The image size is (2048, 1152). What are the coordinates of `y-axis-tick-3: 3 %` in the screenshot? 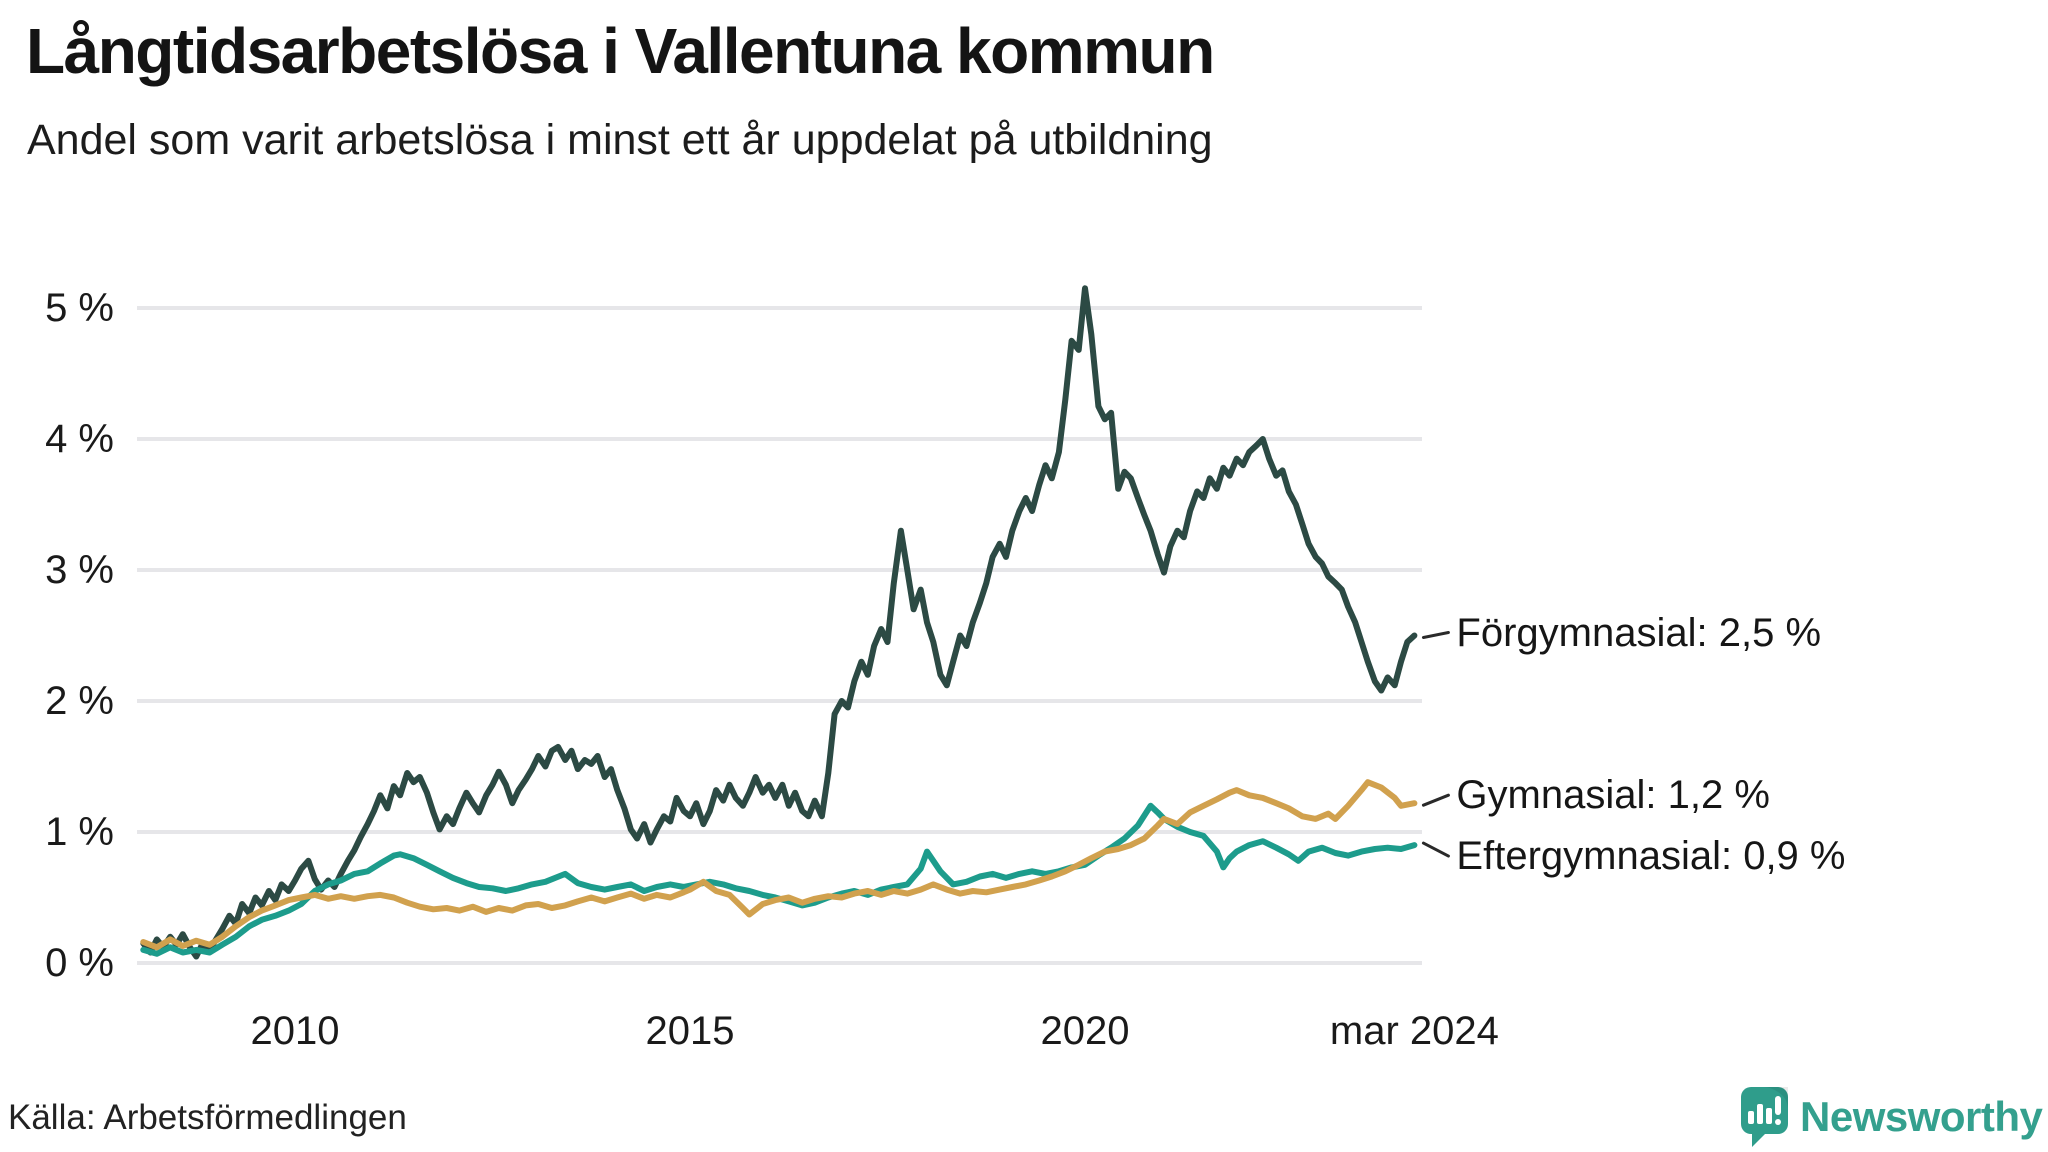 It's located at (79, 570).